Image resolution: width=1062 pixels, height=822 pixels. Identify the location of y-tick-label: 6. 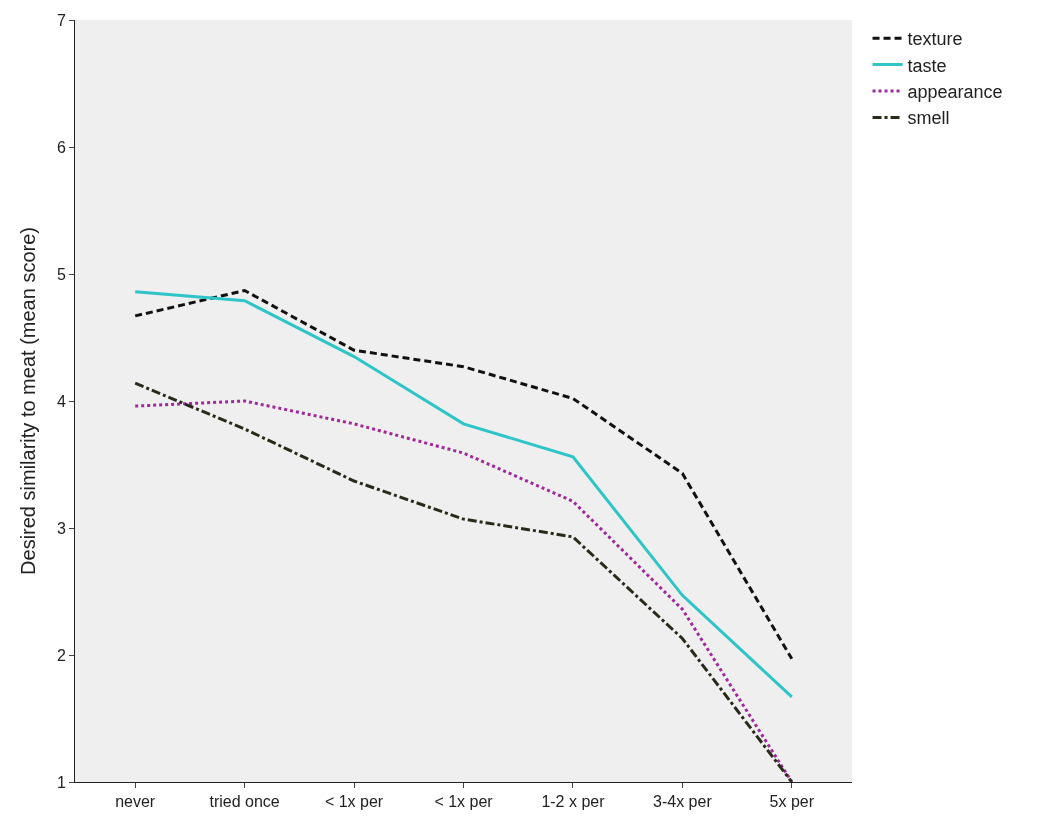
(61, 147).